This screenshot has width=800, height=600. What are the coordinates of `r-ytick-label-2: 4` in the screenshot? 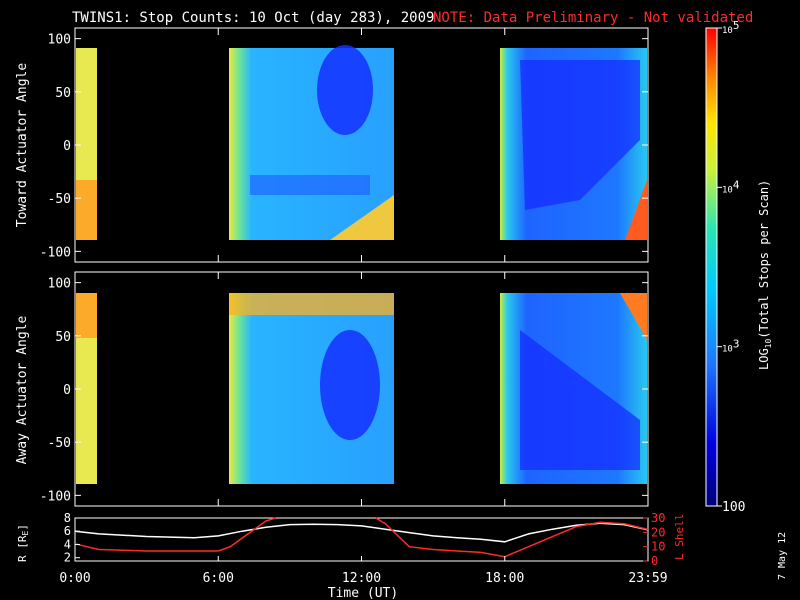 It's located at (67, 544).